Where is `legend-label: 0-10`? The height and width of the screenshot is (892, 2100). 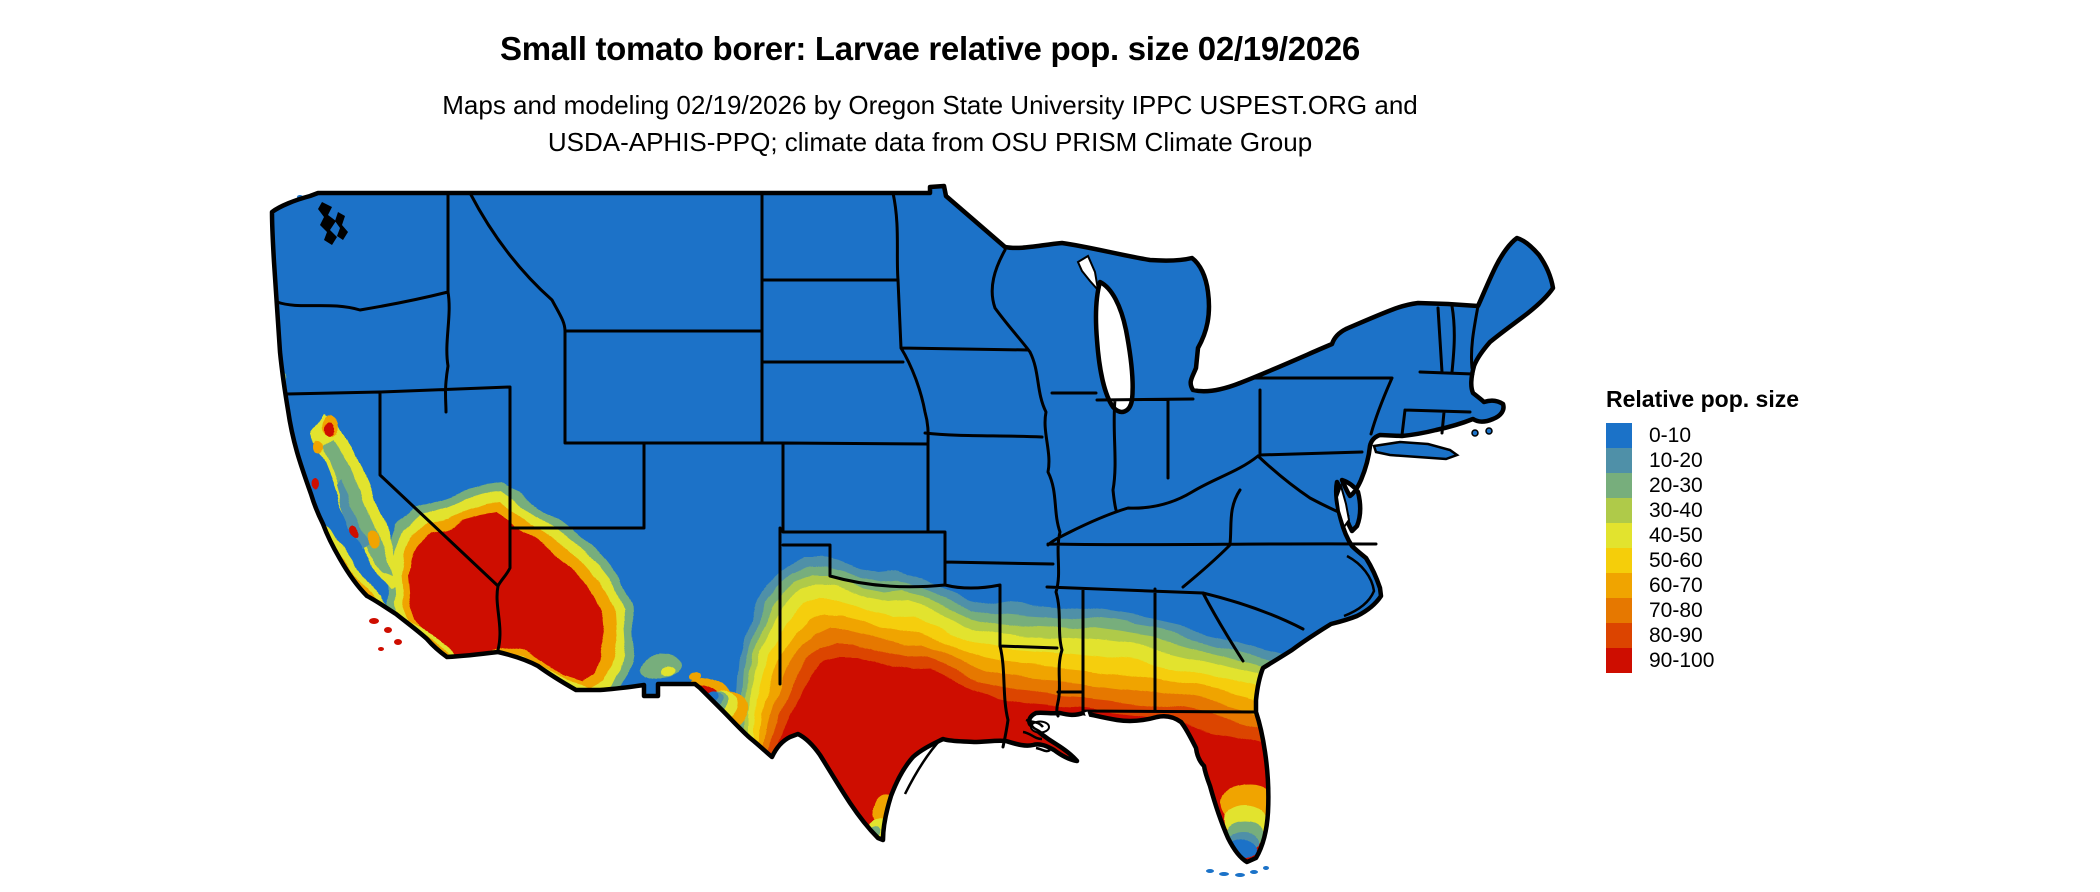
legend-label: 0-10 is located at coordinates (1670, 435).